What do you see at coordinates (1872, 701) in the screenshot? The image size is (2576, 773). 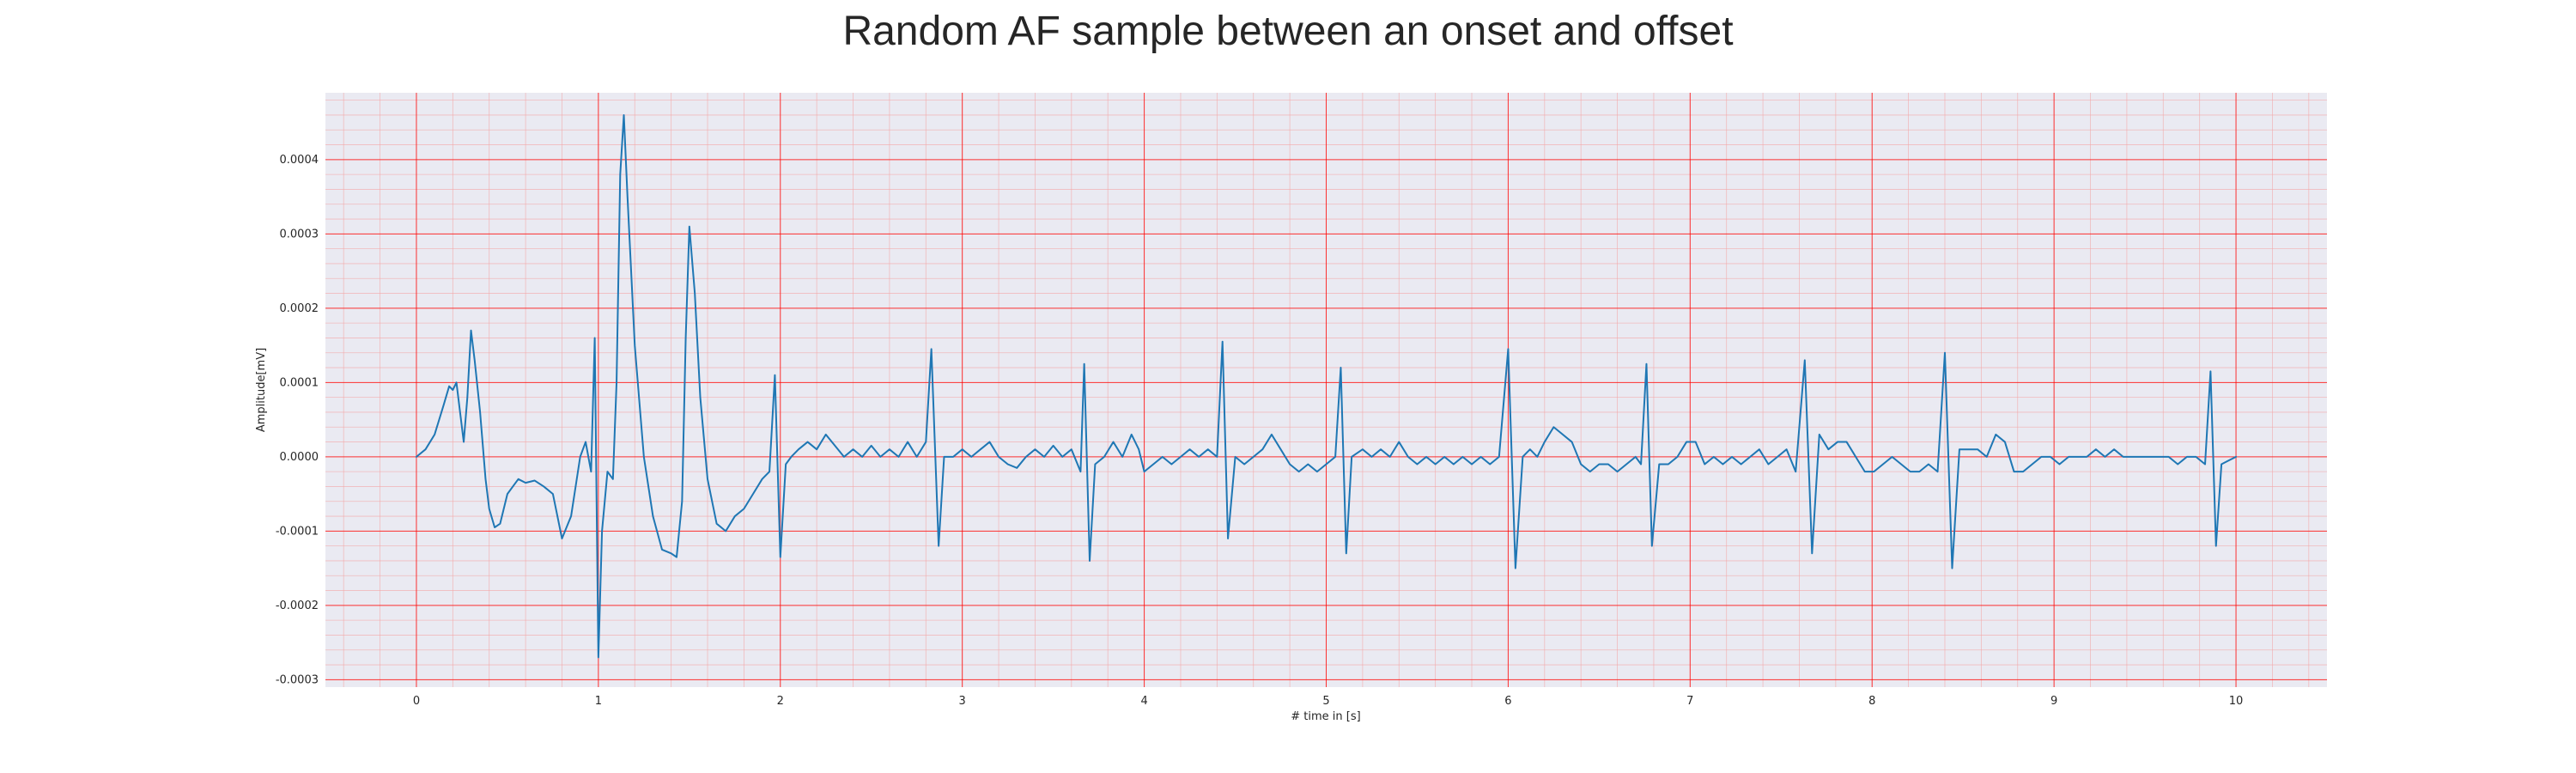 I see `x-tick-label: 8` at bounding box center [1872, 701].